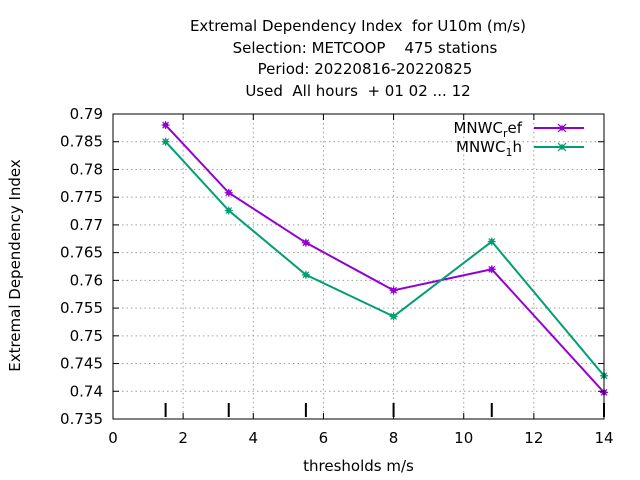  What do you see at coordinates (15, 265) in the screenshot?
I see `y-axis-label: Extremal Dependency Index` at bounding box center [15, 265].